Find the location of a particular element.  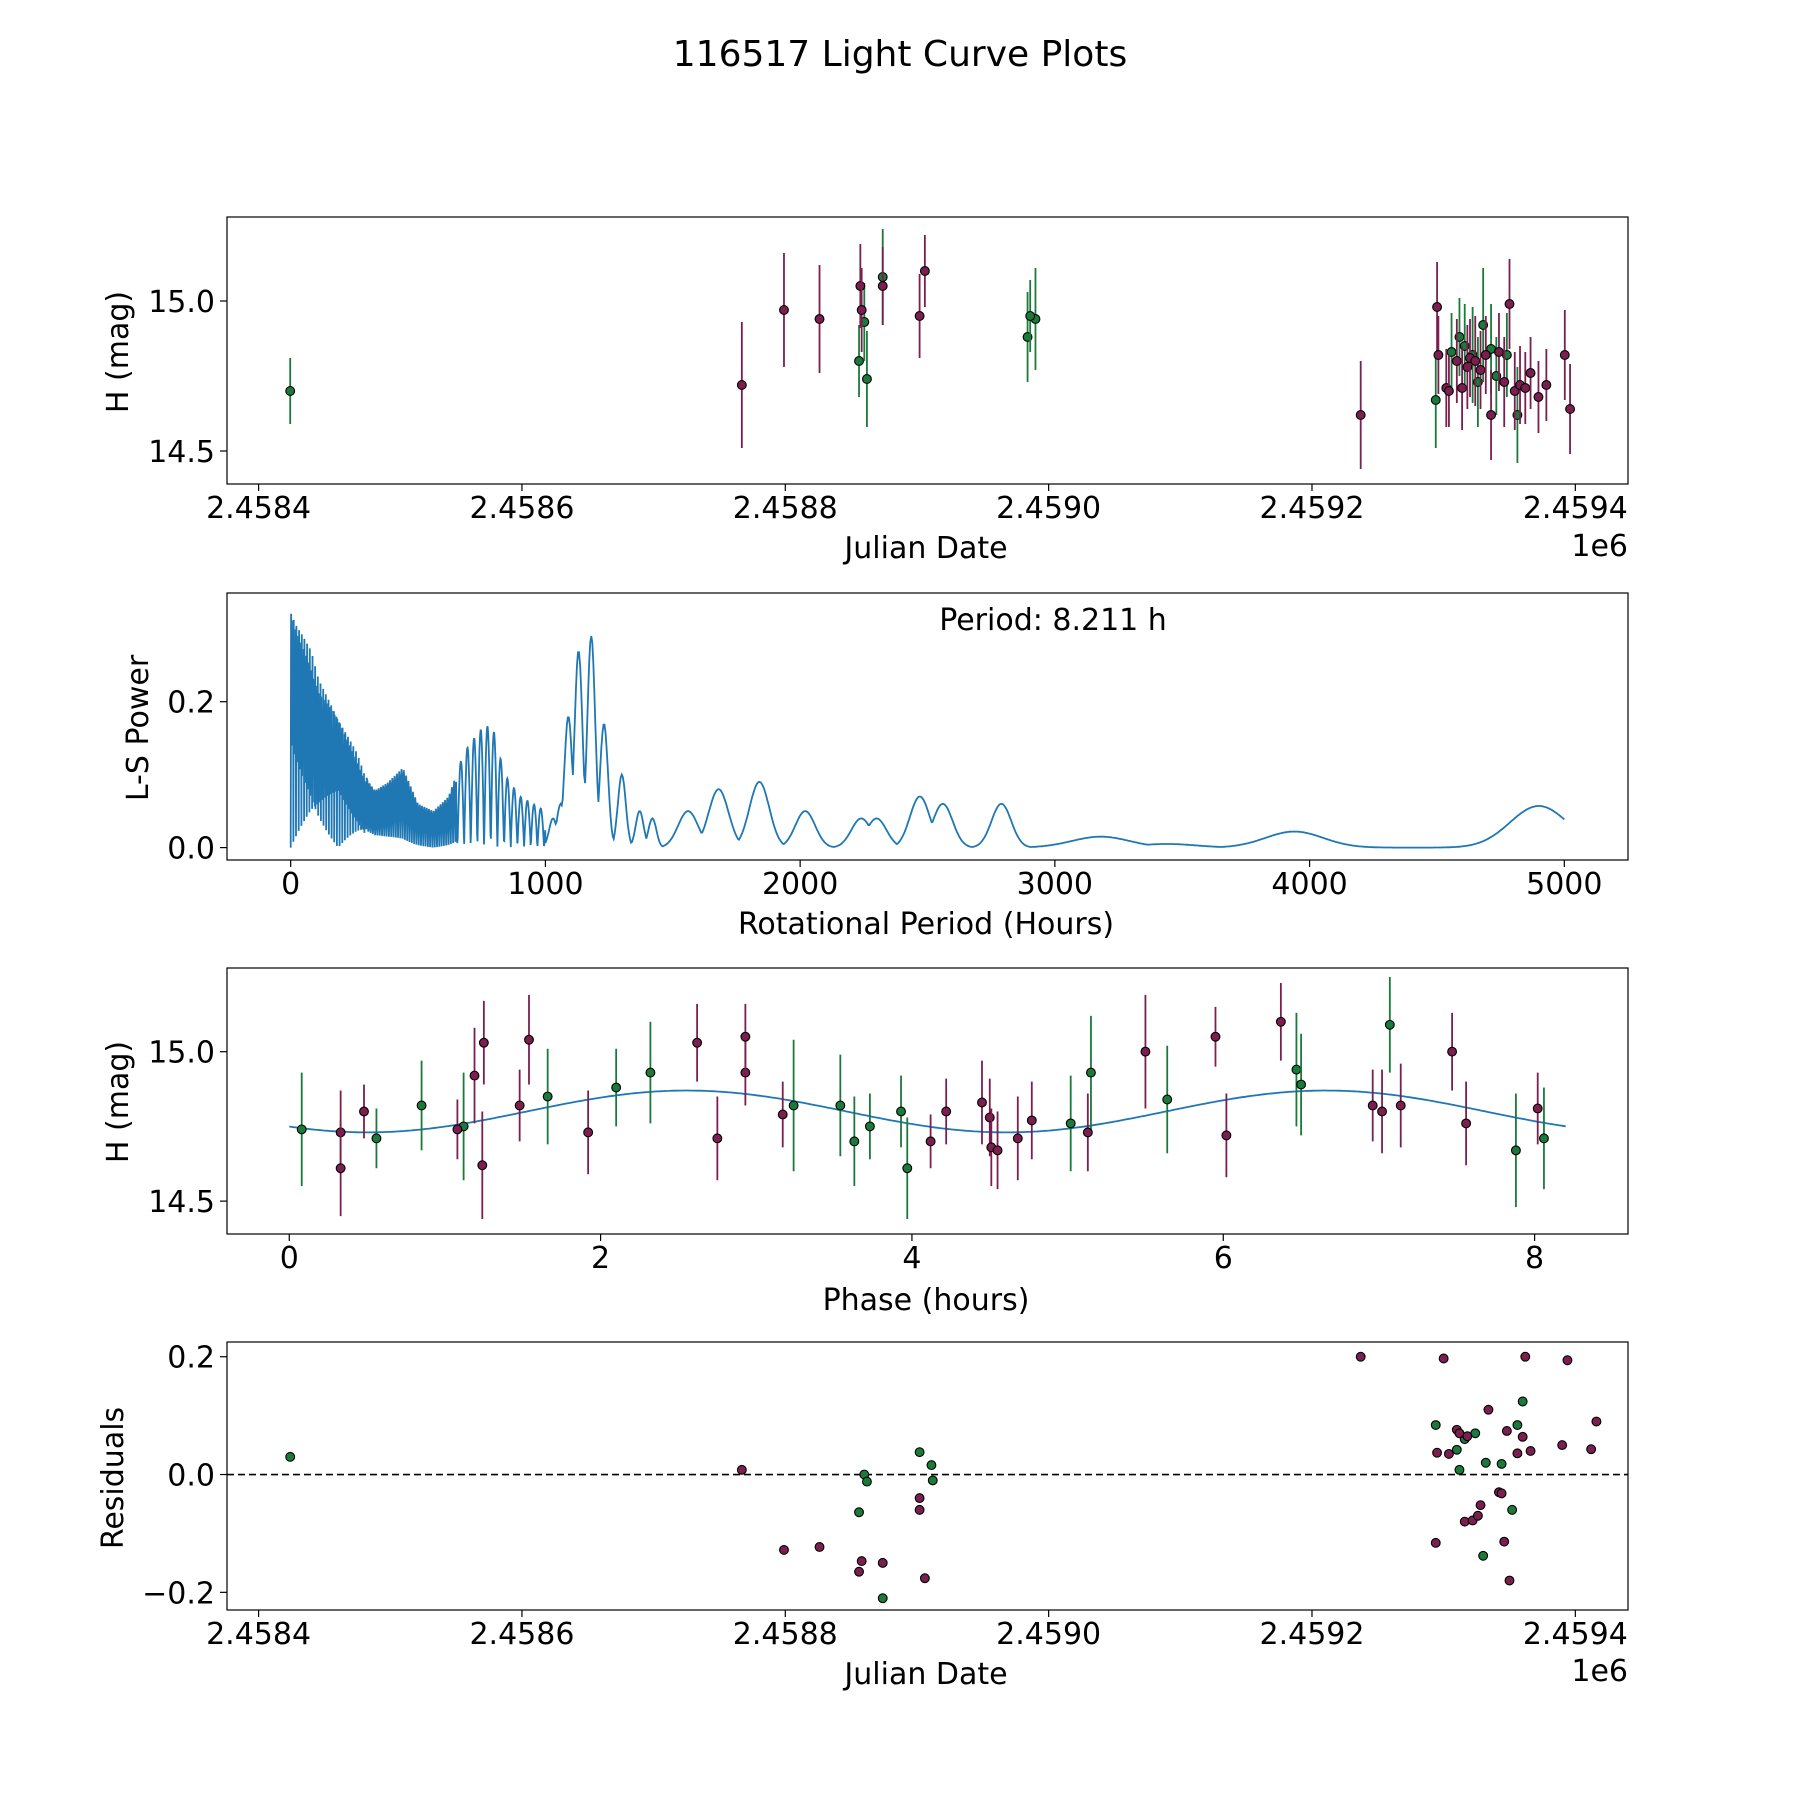

resid-xtick-label: 2.4586 is located at coordinates (521, 1634).